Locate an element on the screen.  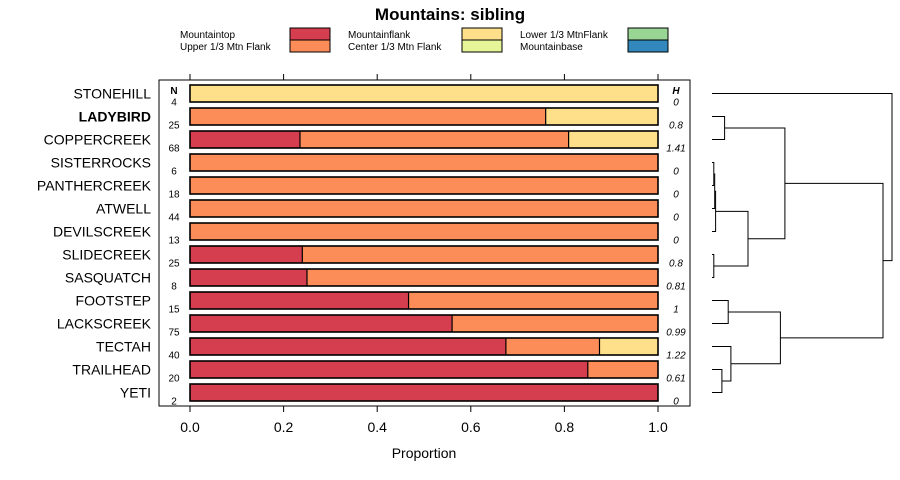
bar-row: TRAILHEAD 20 0.61 is located at coordinates (379, 372).